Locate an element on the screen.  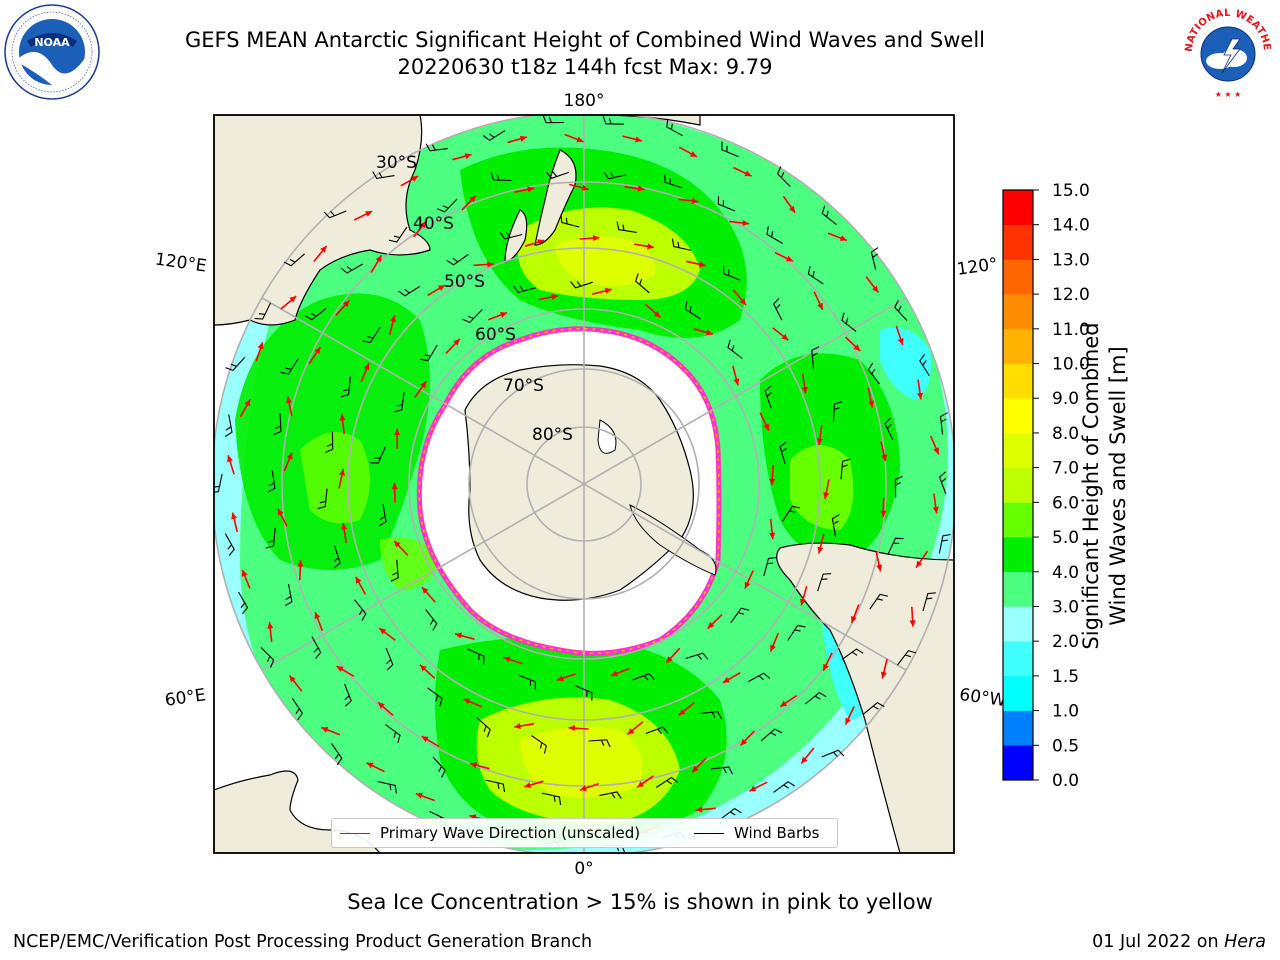
lat-label-40s: 40°S is located at coordinates (433, 224).